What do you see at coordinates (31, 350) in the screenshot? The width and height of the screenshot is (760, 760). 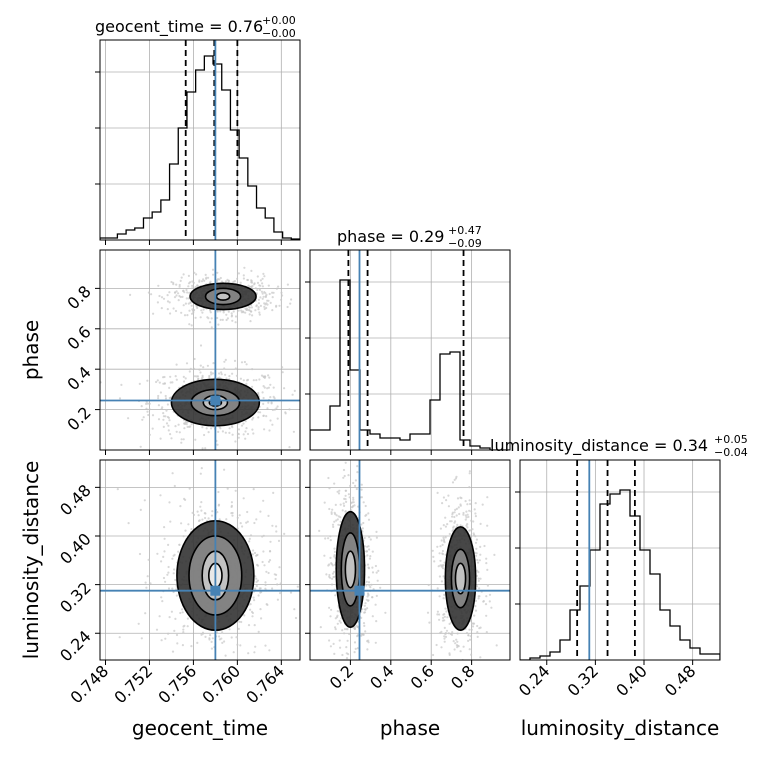 I see `y-axis-label-phase: phase` at bounding box center [31, 350].